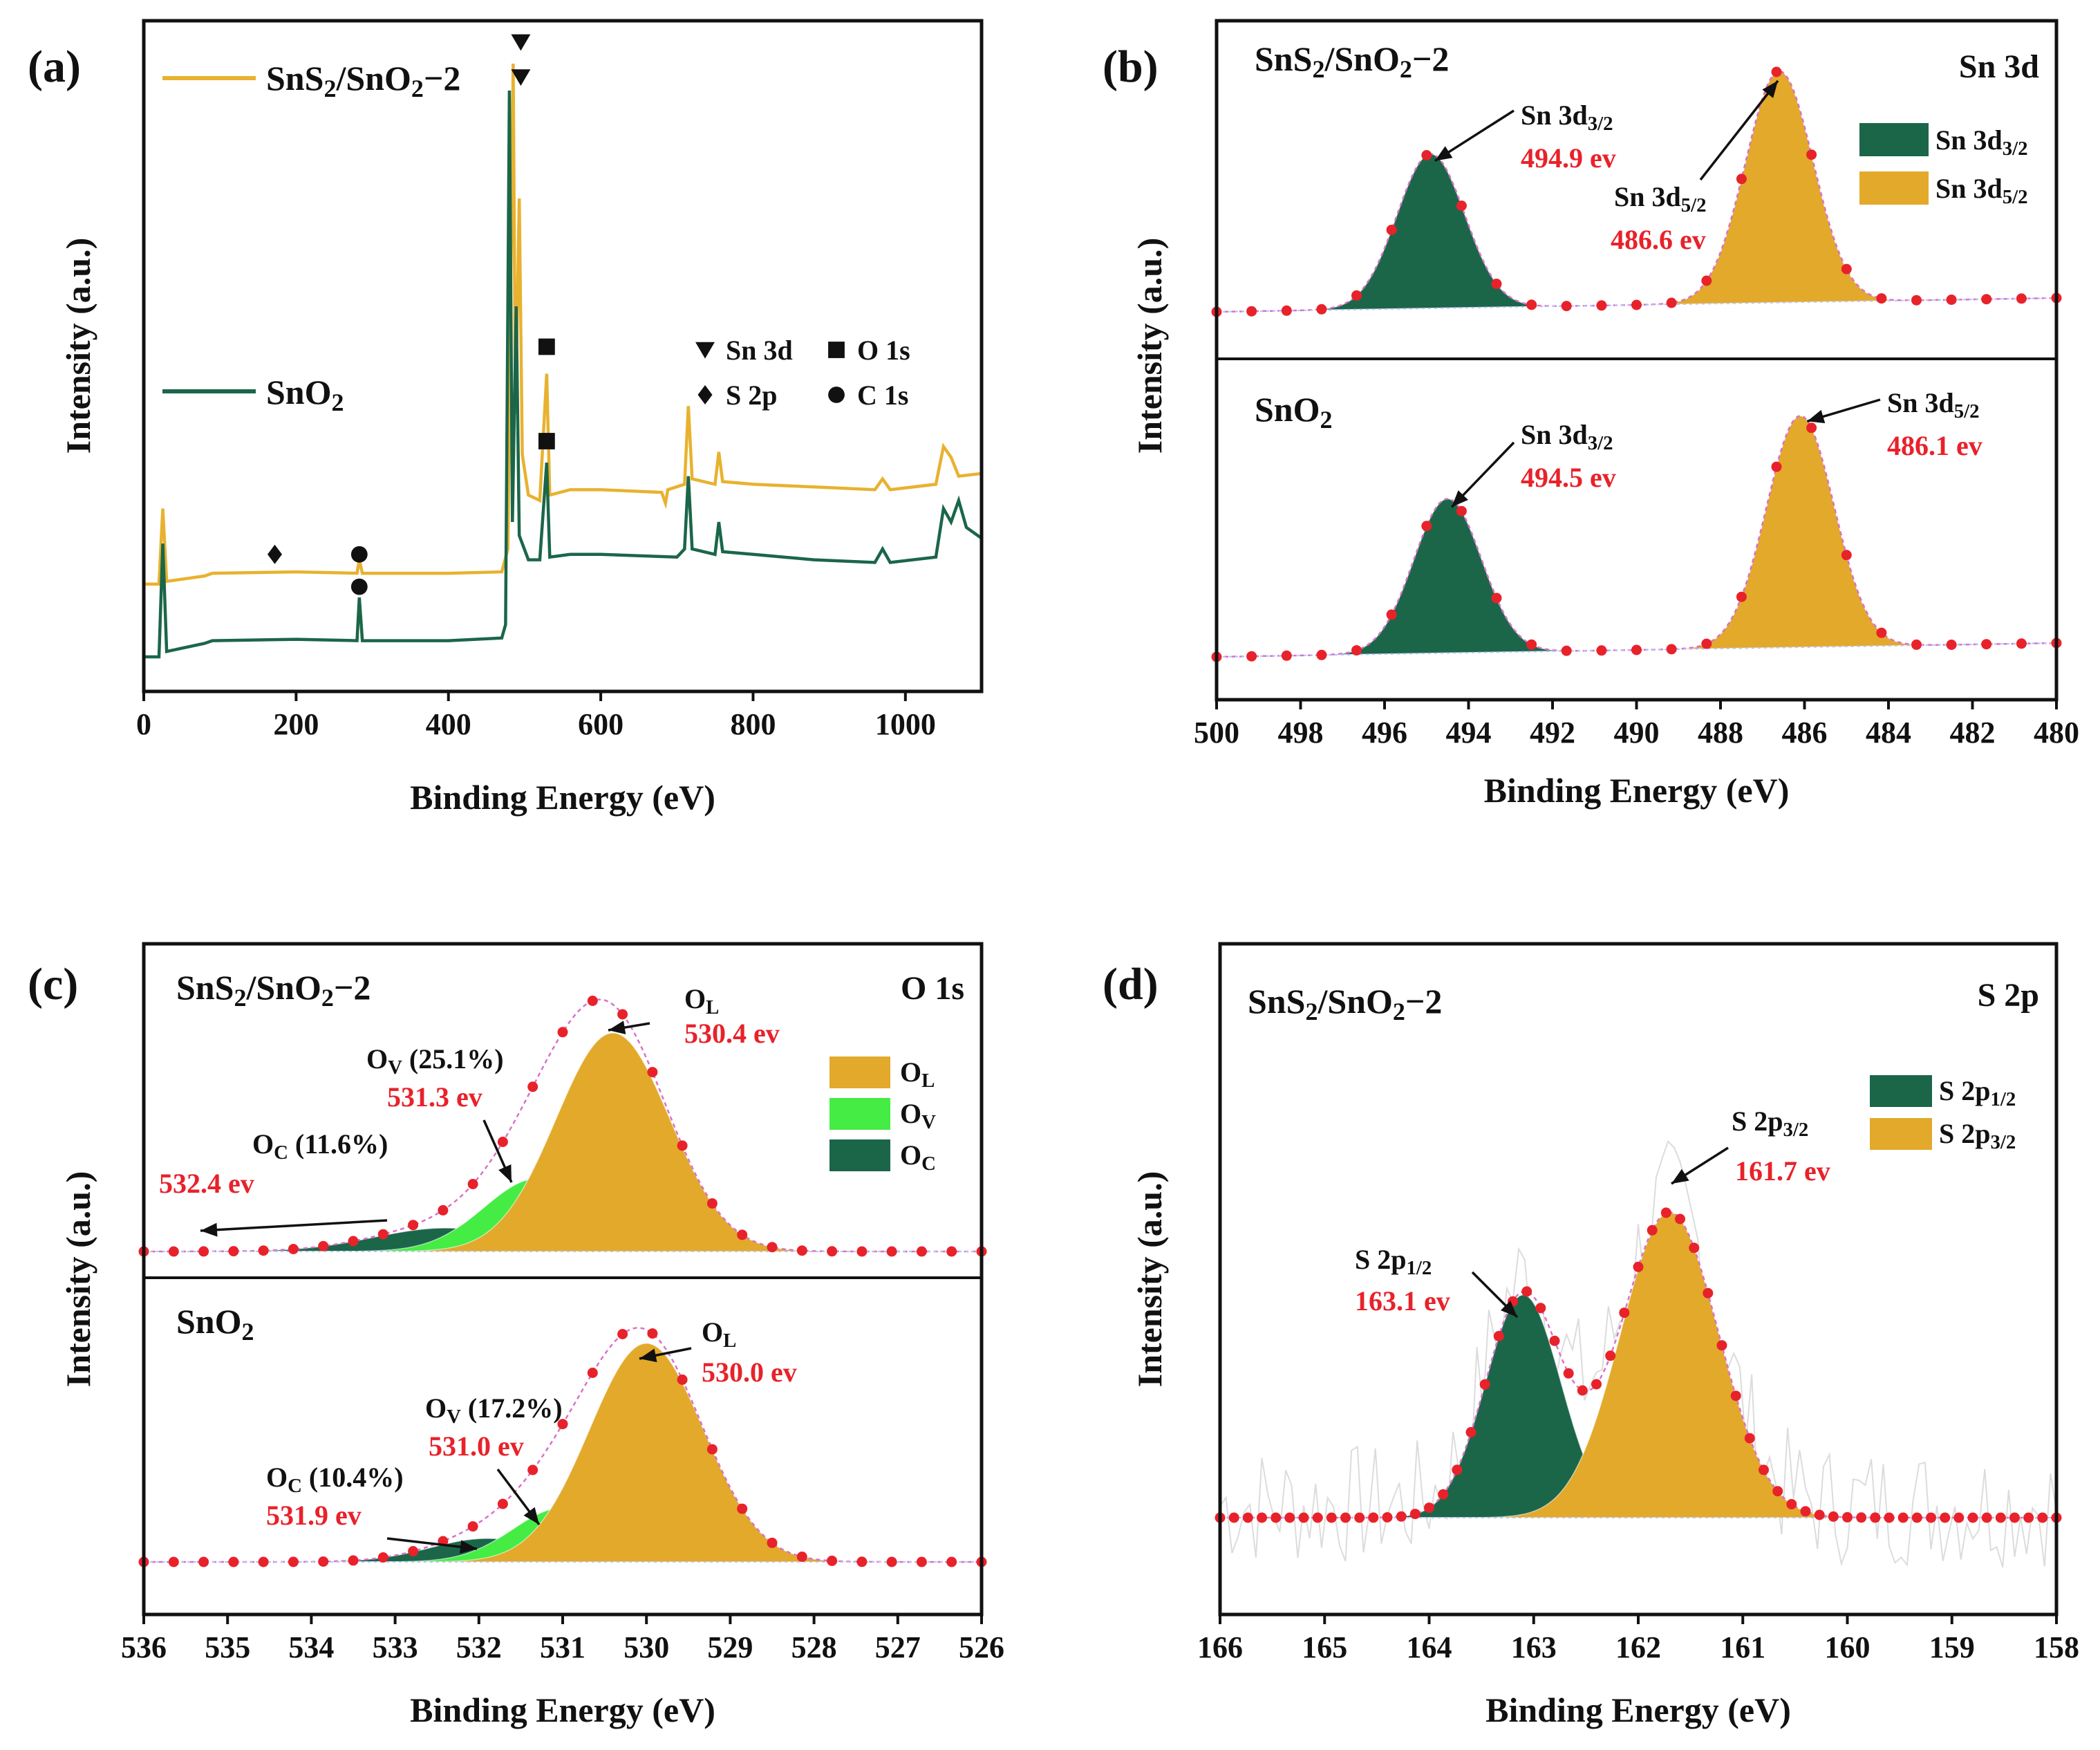 Image resolution: width=2100 pixels, height=1750 pixels. Describe the element at coordinates (311, 1647) in the screenshot. I see `x-tick-label: 534` at that location.